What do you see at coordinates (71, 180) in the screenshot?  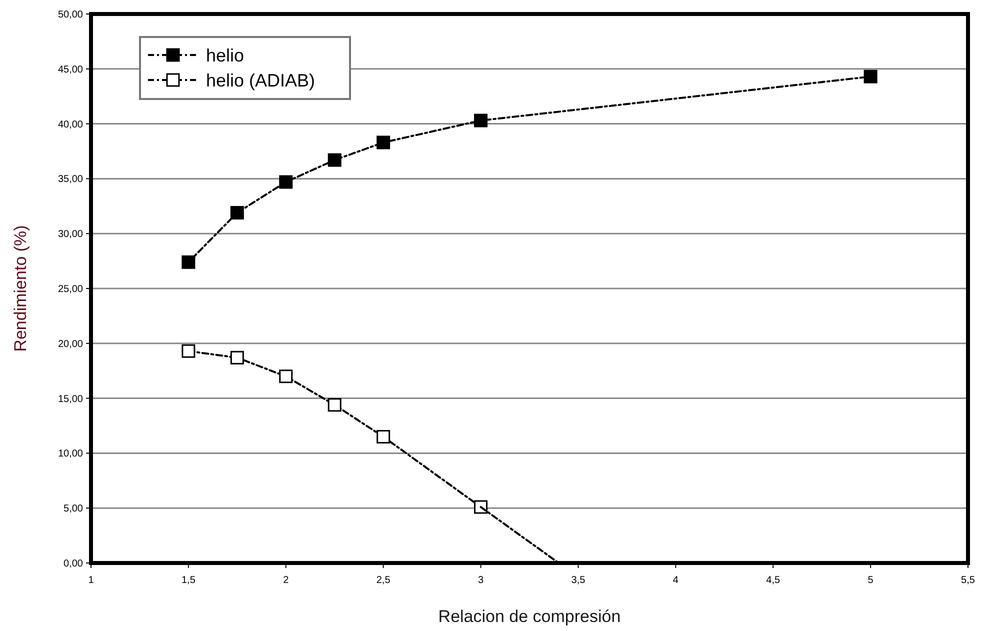 I see `y-tick-label: 35,00` at bounding box center [71, 180].